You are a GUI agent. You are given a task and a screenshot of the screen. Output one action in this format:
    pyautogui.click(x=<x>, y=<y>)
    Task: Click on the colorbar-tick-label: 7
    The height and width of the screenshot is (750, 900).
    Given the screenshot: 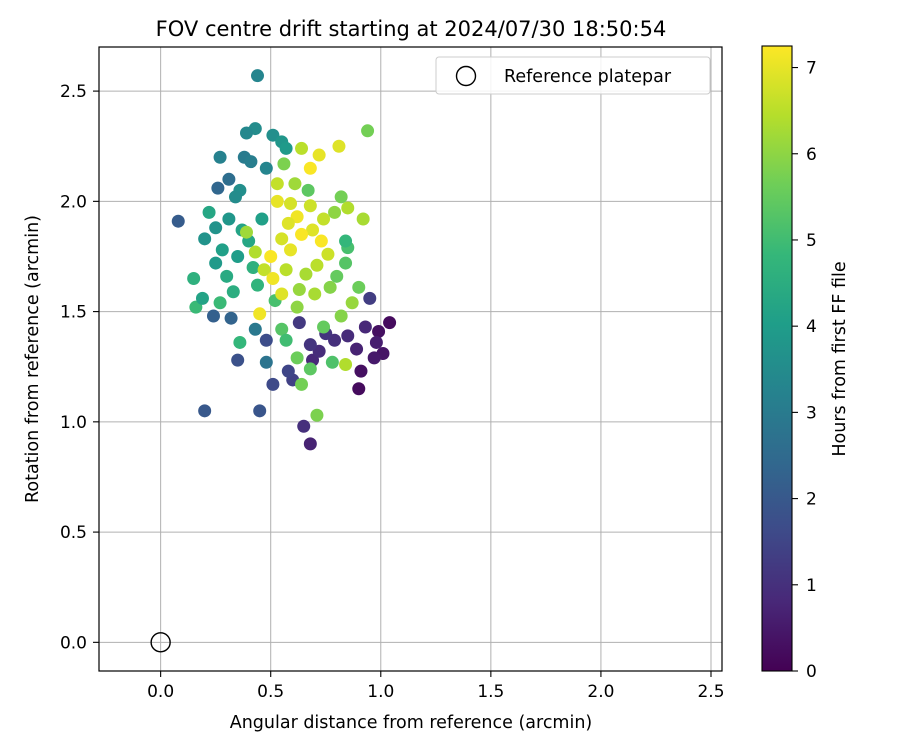 What is the action you would take?
    pyautogui.click(x=811, y=69)
    